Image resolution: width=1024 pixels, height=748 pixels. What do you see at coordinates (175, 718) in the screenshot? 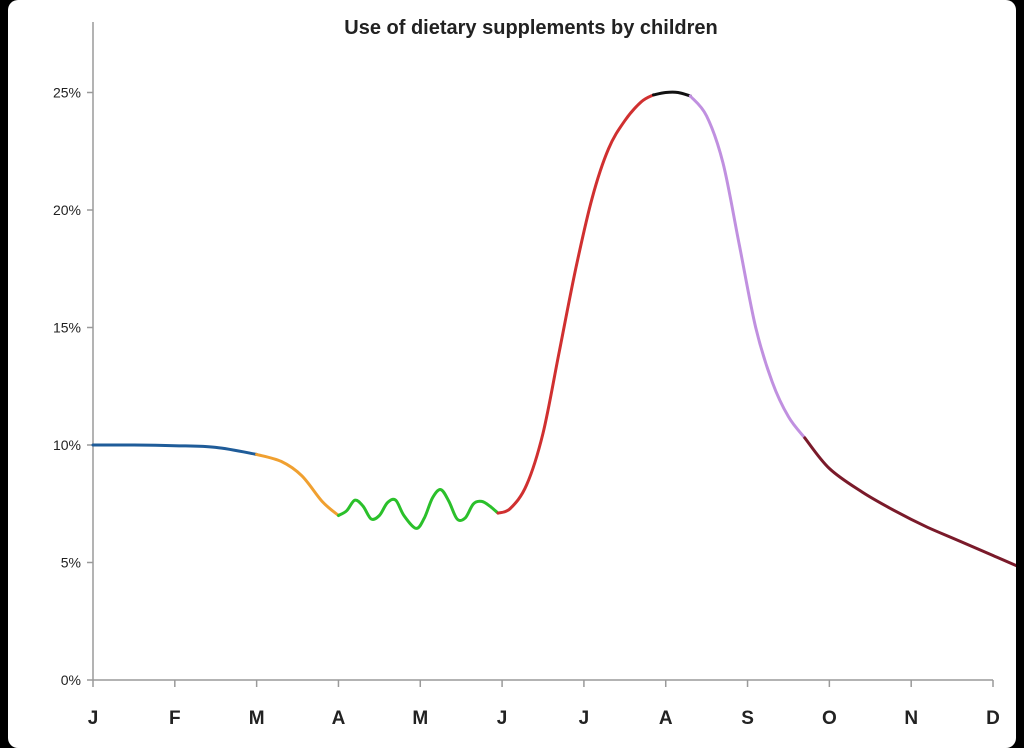
I see `x-tick-label: F` at bounding box center [175, 718].